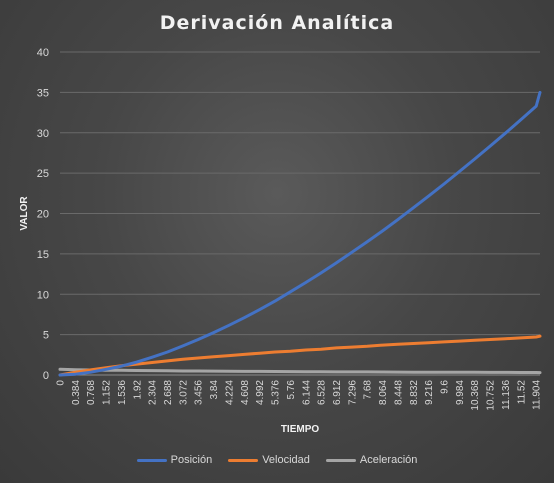 The width and height of the screenshot is (554, 483). Describe the element at coordinates (414, 392) in the screenshot. I see `x-tick-label: 8.832` at that location.